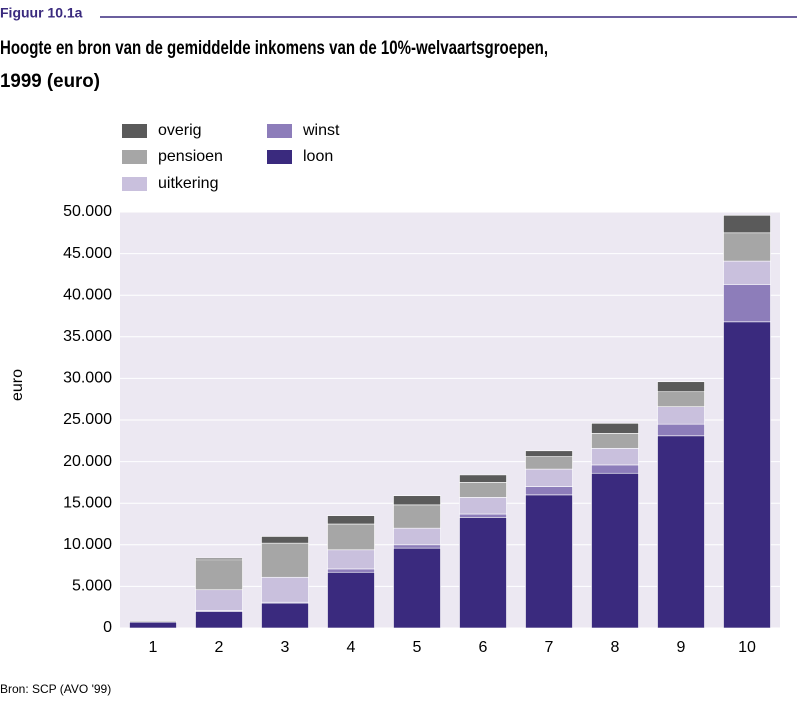 The height and width of the screenshot is (701, 797). Describe the element at coordinates (318, 156) in the screenshot. I see `legend-label: loon` at that location.